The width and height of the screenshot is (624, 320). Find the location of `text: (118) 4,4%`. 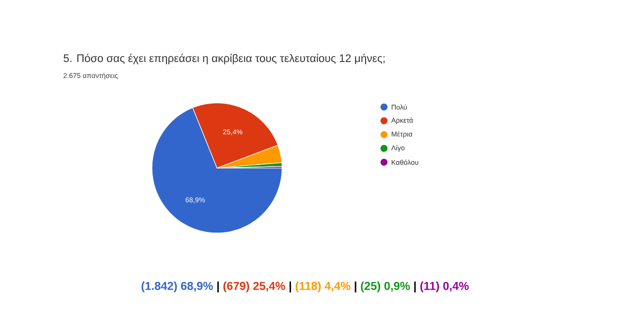

text: (118) 4,4% is located at coordinates (323, 287).